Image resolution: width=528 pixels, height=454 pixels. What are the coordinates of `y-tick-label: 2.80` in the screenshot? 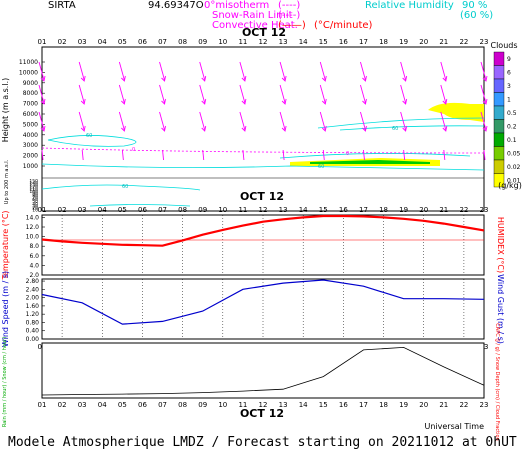 It's located at (33, 281).